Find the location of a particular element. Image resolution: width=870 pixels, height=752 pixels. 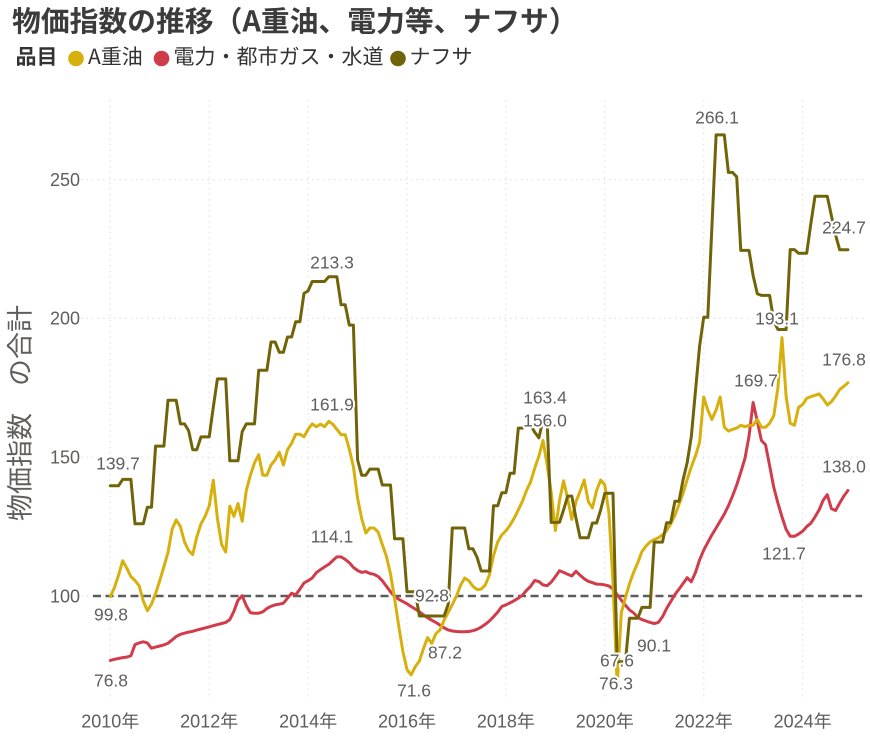

svg-text: 100 is located at coordinates (65, 596).